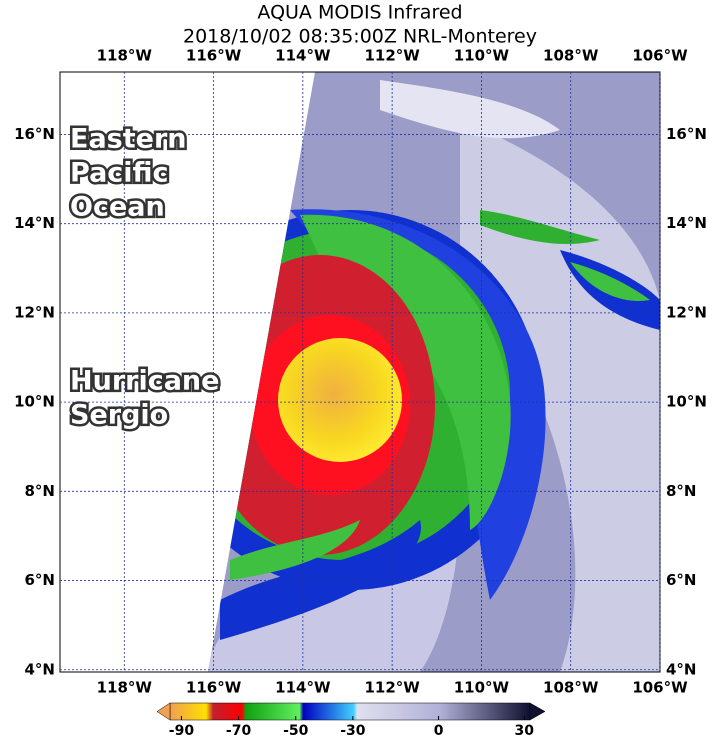 Image resolution: width=720 pixels, height=745 pixels. What do you see at coordinates (144, 381) in the screenshot?
I see `annotation-line: Hurricane` at bounding box center [144, 381].